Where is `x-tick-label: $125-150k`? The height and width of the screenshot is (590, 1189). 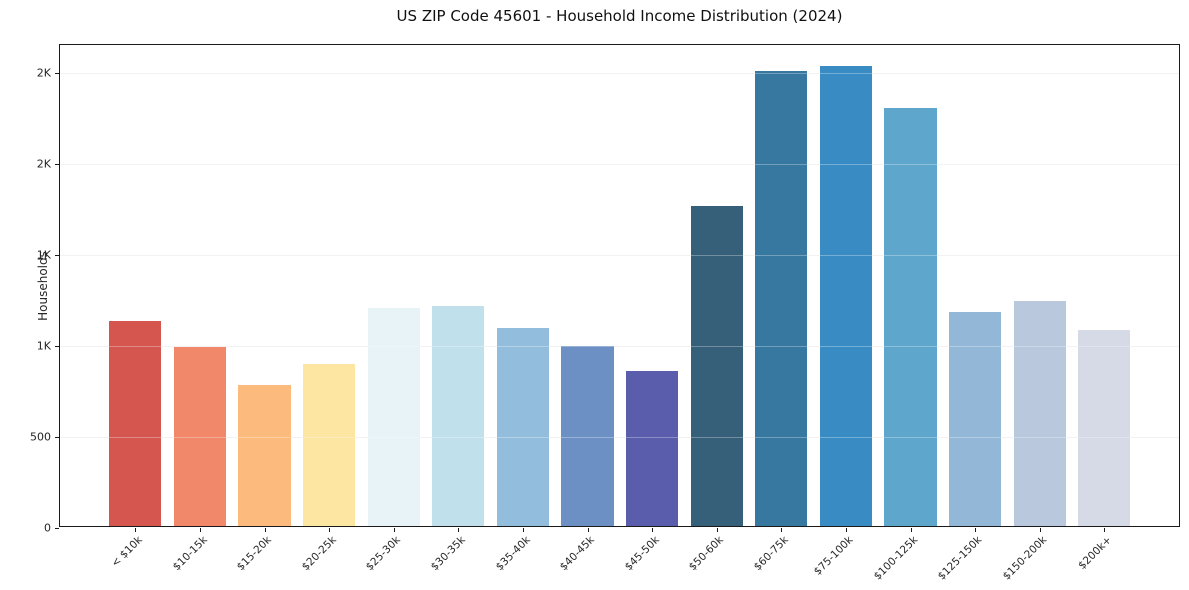
x-tick-label: $125-150k is located at coordinates (960, 558).